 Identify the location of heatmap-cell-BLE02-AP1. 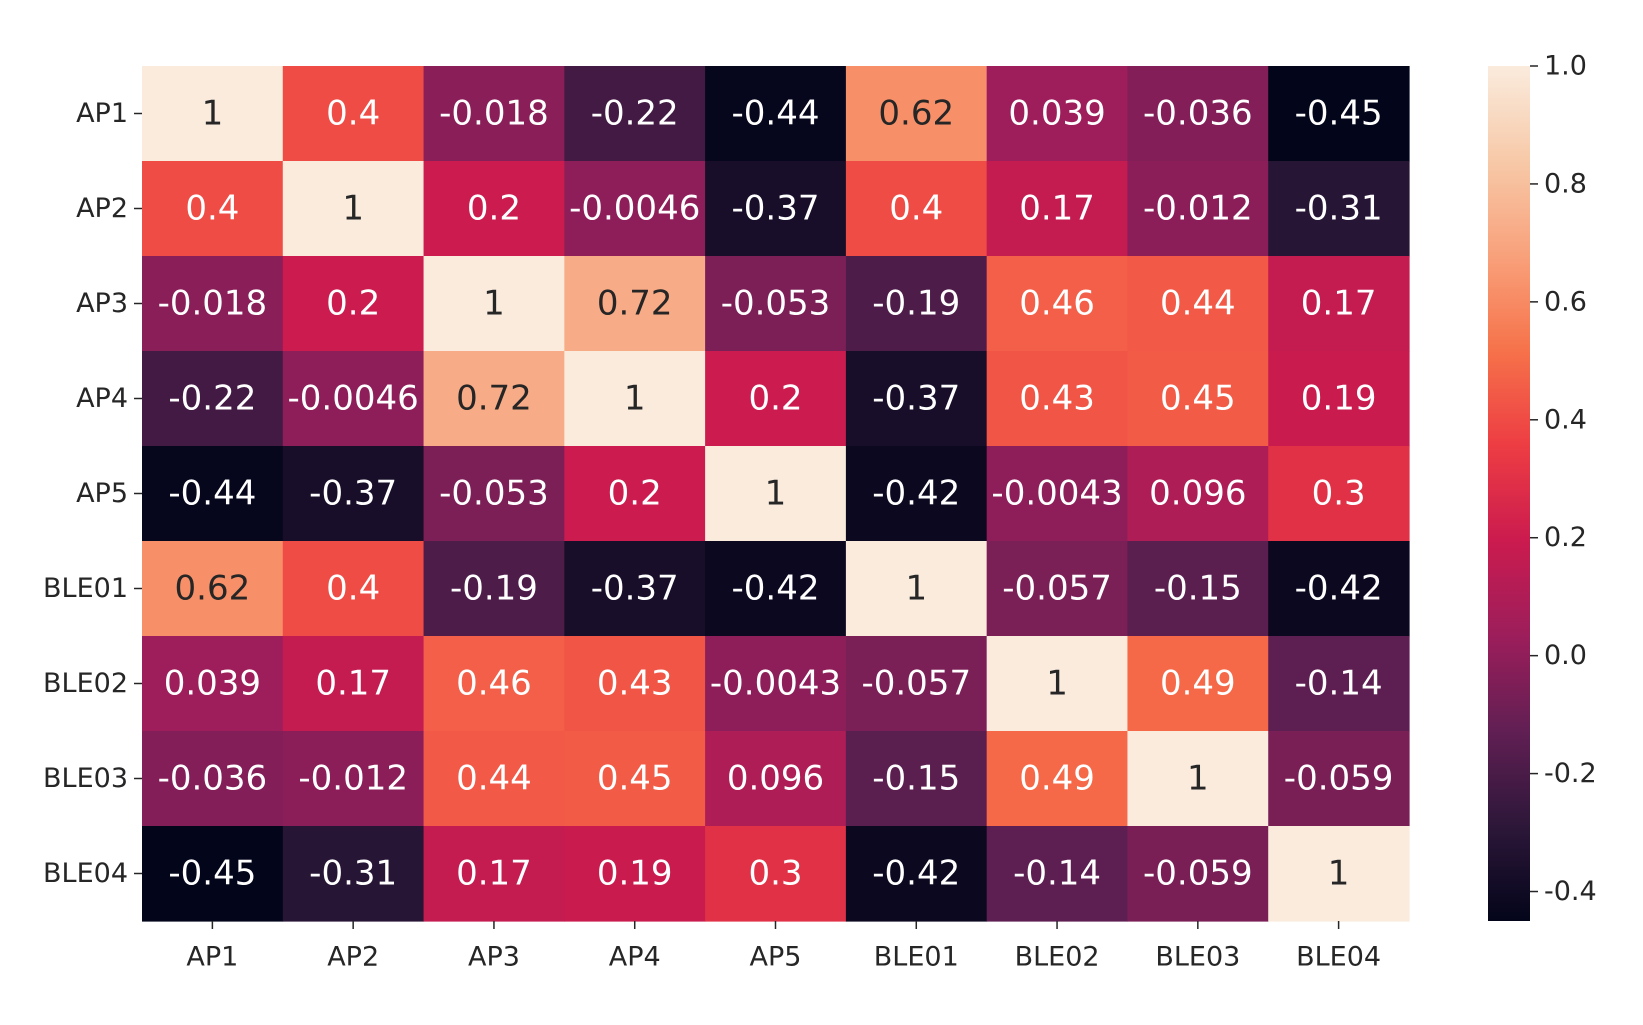
(213, 684).